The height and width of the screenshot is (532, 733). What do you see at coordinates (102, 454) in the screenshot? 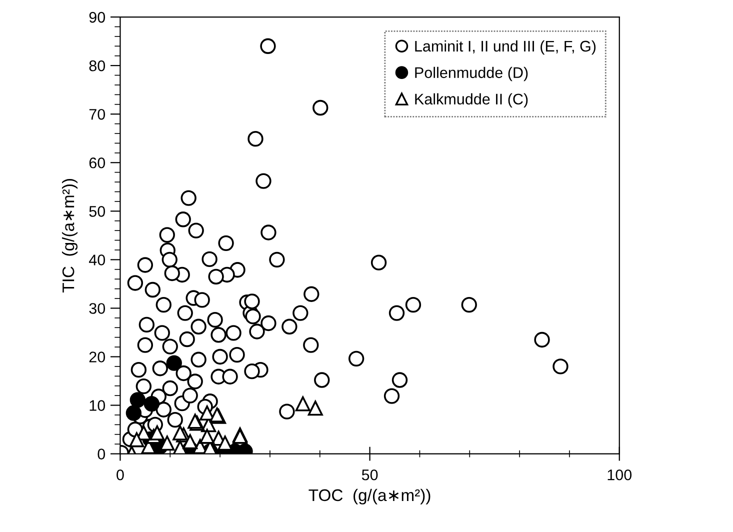
I see `y-tick-label: 0` at bounding box center [102, 454].